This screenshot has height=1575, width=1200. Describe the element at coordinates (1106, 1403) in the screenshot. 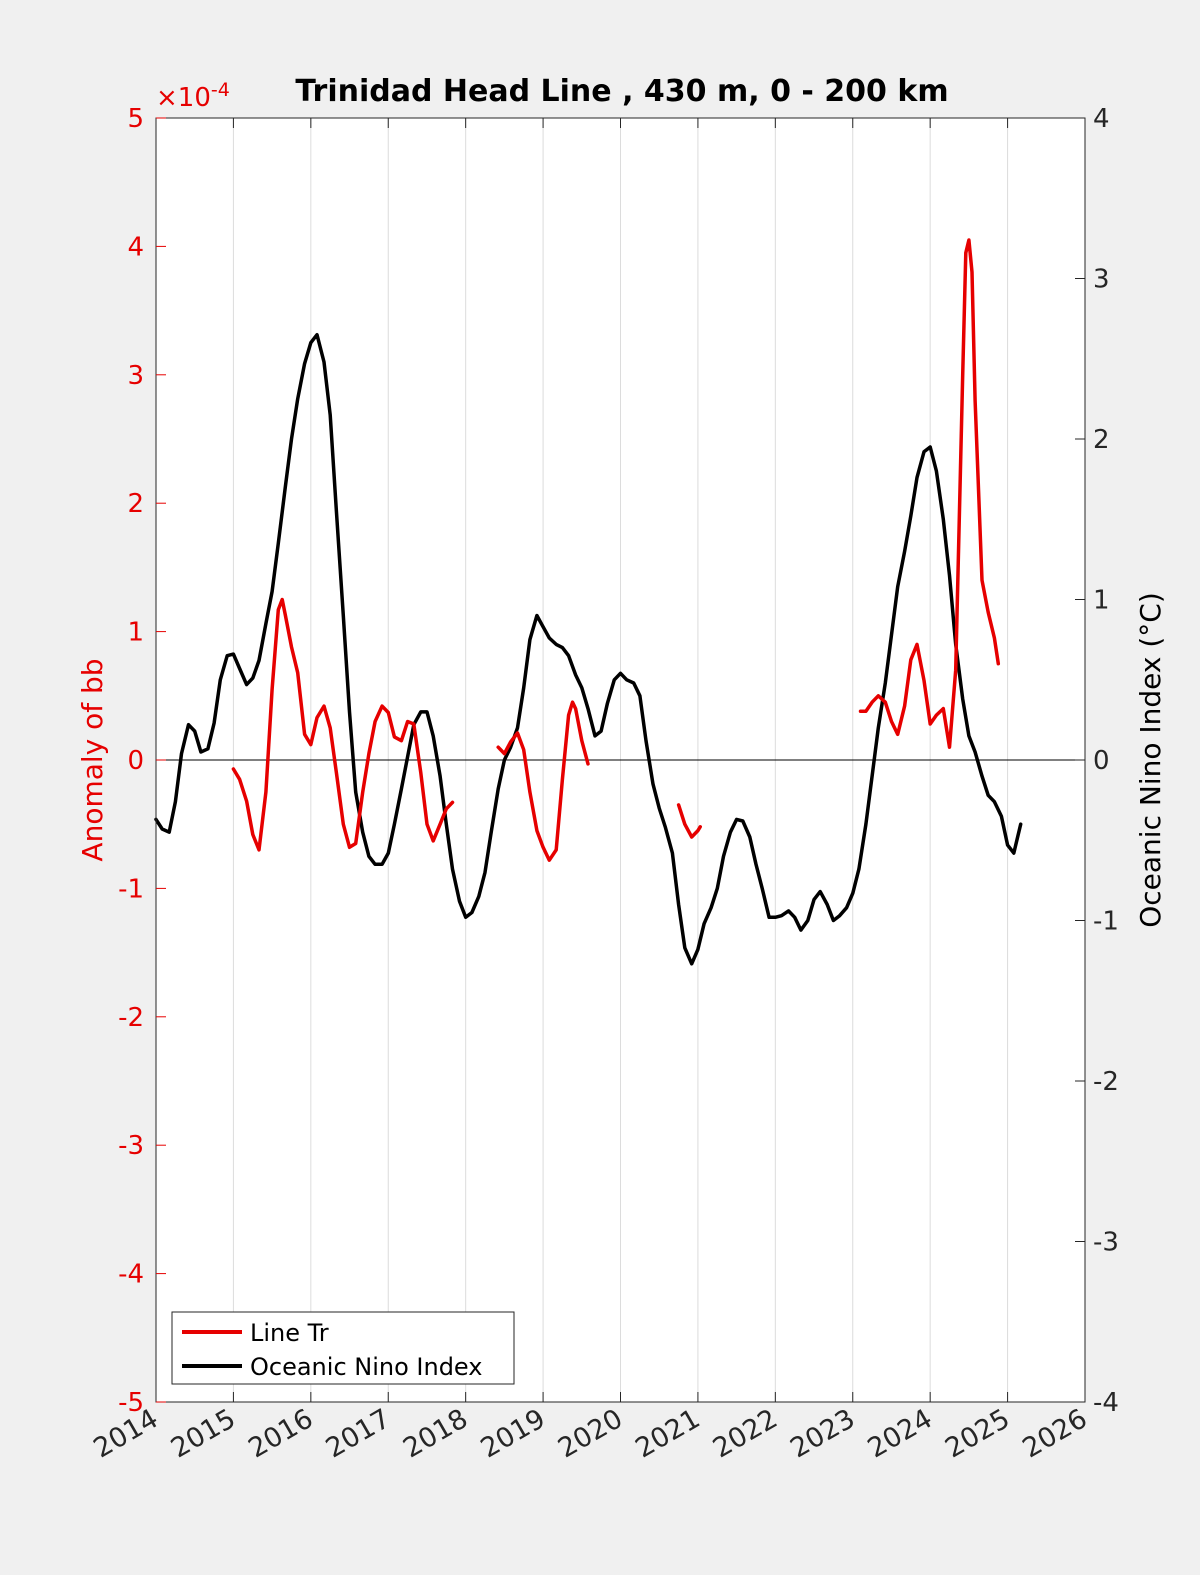

I see `y-right-tick-label--4: -4` at that location.